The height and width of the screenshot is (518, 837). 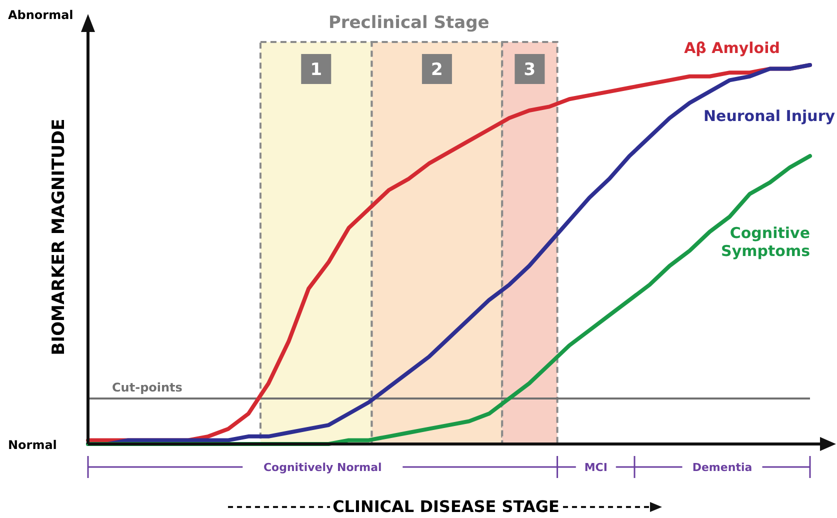 What do you see at coordinates (437, 70) in the screenshot?
I see `annotation: 2` at bounding box center [437, 70].